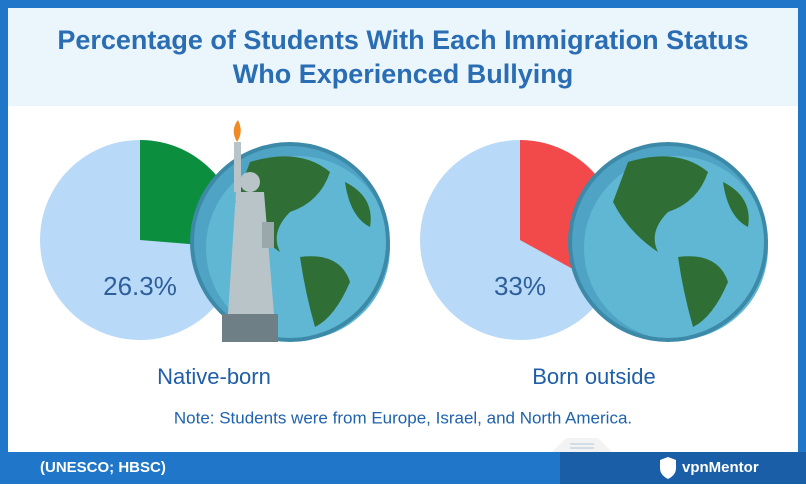 Image resolution: width=806 pixels, height=489 pixels. Describe the element at coordinates (237, 167) in the screenshot. I see `statue-arm` at that location.